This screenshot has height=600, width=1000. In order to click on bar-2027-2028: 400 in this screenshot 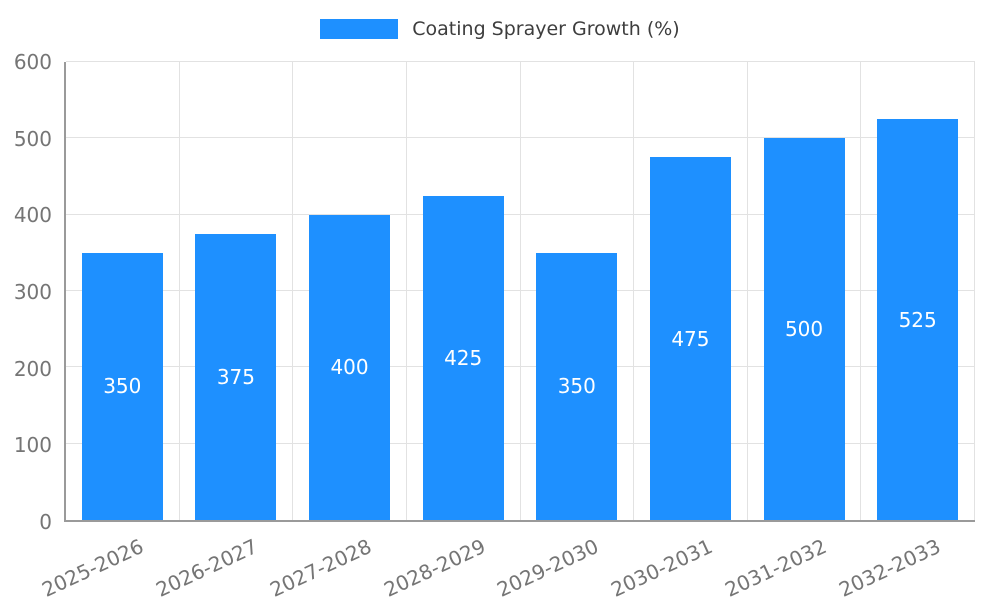, I will do `click(350, 367)`.